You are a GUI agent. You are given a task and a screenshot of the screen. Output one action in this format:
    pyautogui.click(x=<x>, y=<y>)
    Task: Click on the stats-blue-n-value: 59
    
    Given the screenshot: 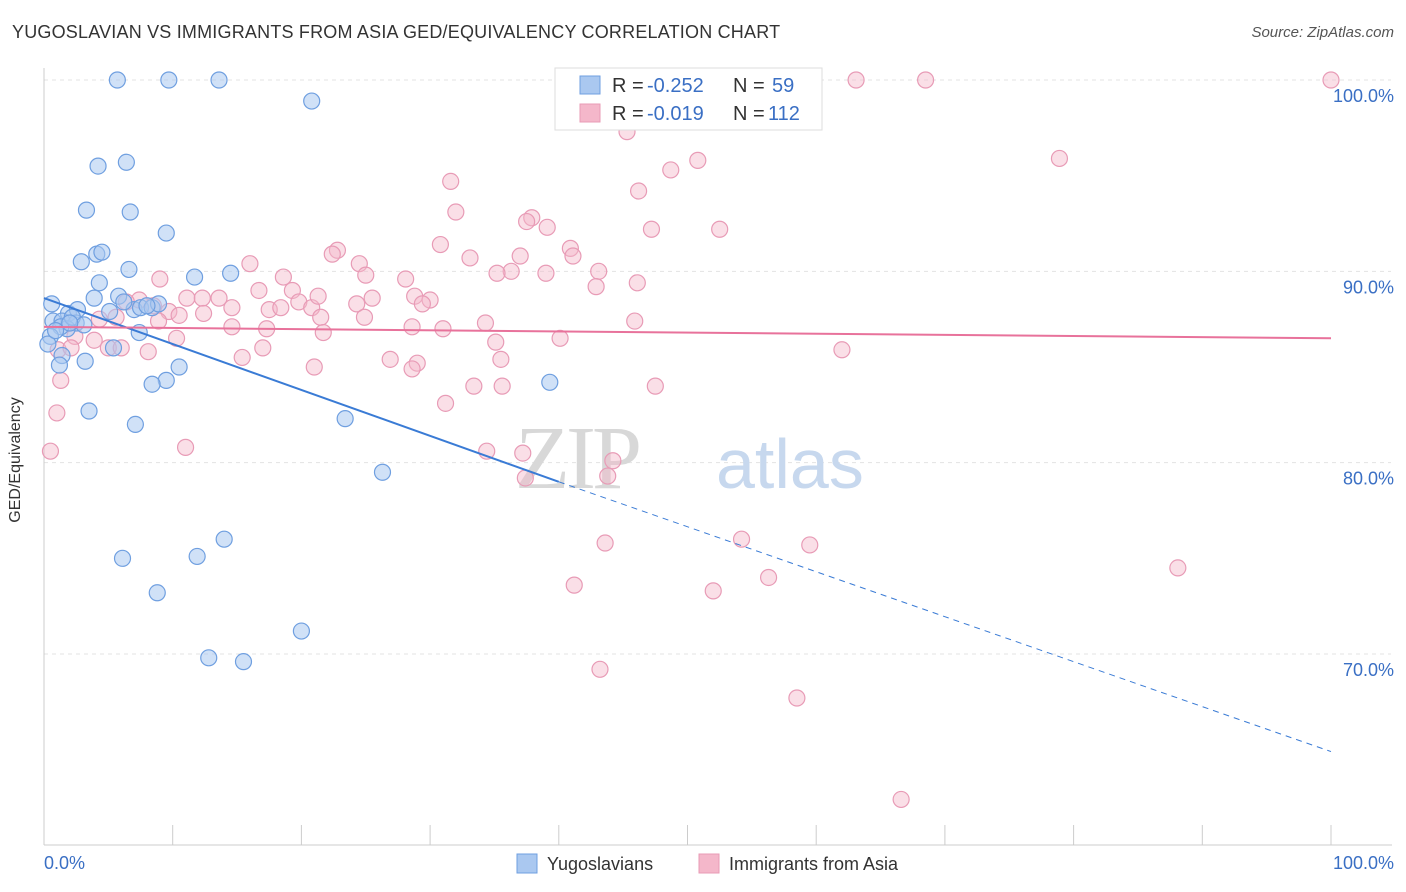 What is the action you would take?
    pyautogui.click(x=783, y=86)
    